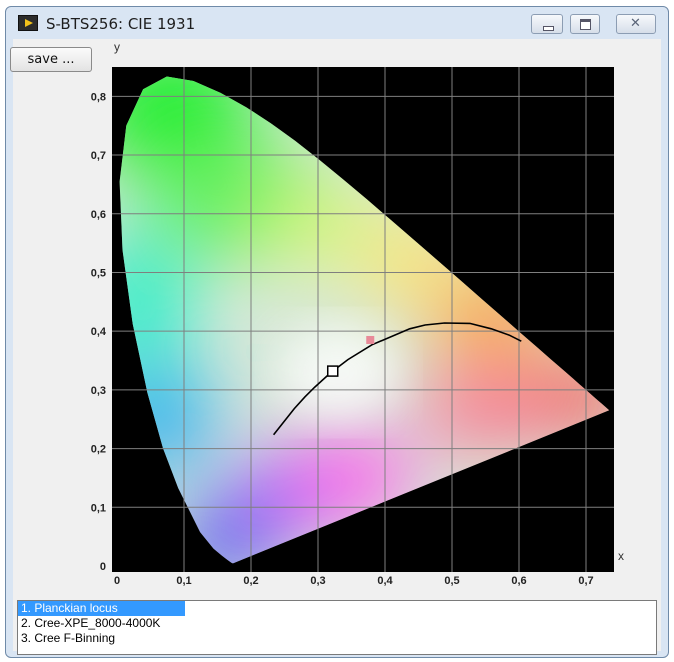  I want to click on y-tick-label: 0,2, so click(98, 450).